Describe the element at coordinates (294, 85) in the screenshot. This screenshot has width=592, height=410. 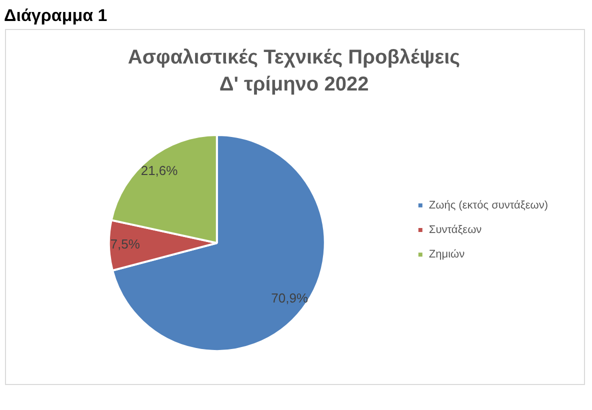
I see `chart-subtitle: Δ' τρίμηνο 2022` at that location.